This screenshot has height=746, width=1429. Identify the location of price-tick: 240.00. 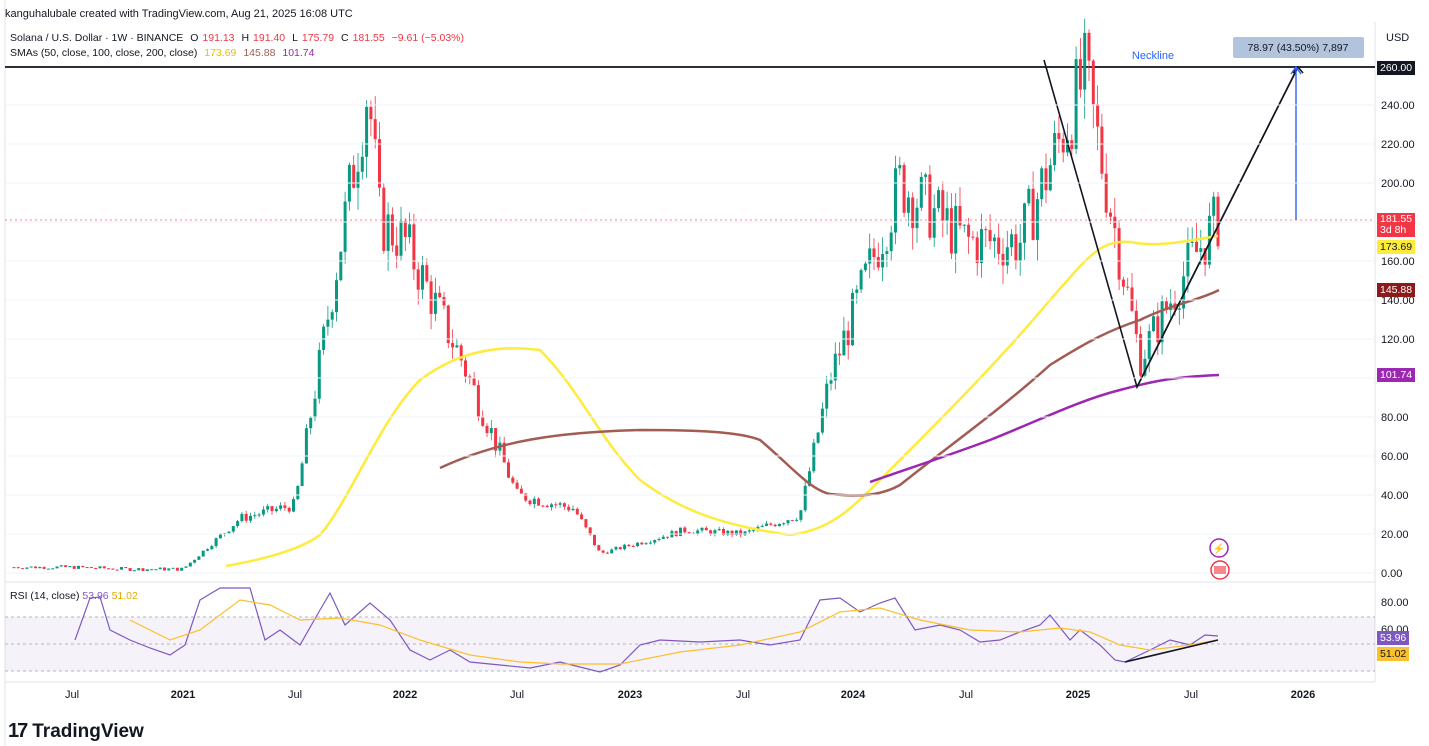
(1398, 106).